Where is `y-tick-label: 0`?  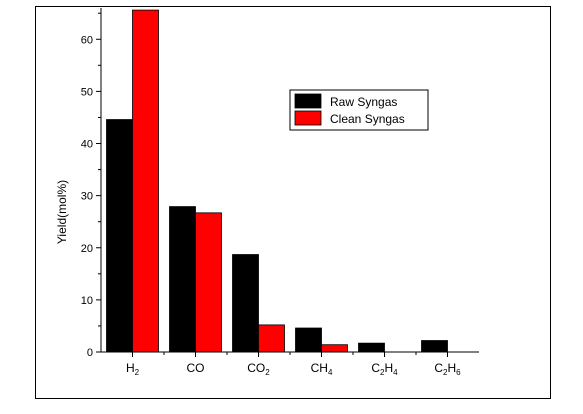
y-tick-label: 0 is located at coordinates (90, 353).